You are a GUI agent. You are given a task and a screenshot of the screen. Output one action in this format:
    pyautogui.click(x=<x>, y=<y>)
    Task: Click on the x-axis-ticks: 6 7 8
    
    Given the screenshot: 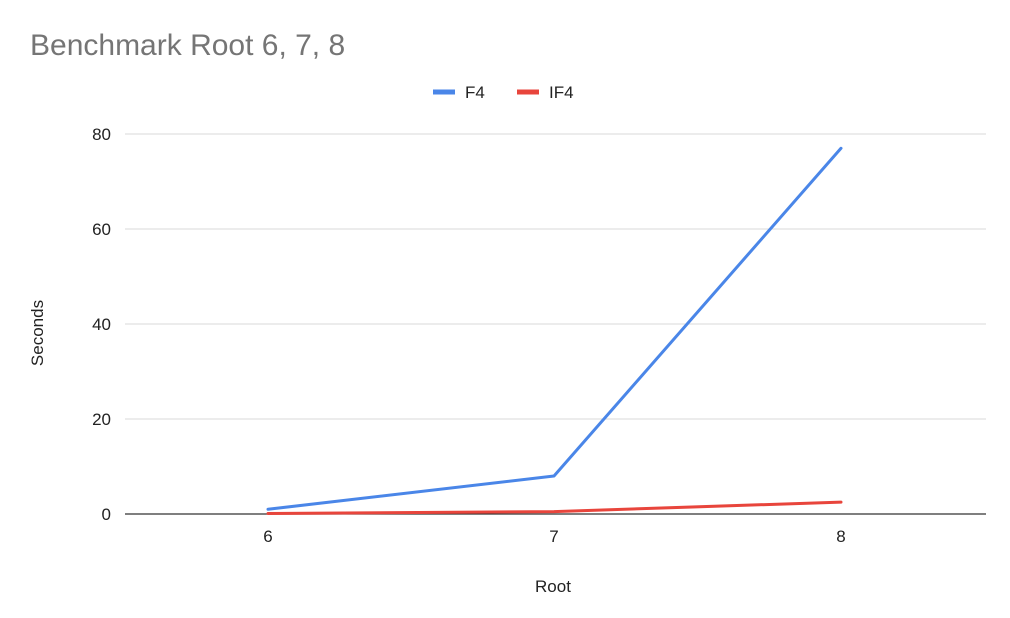 What is the action you would take?
    pyautogui.click(x=554, y=536)
    